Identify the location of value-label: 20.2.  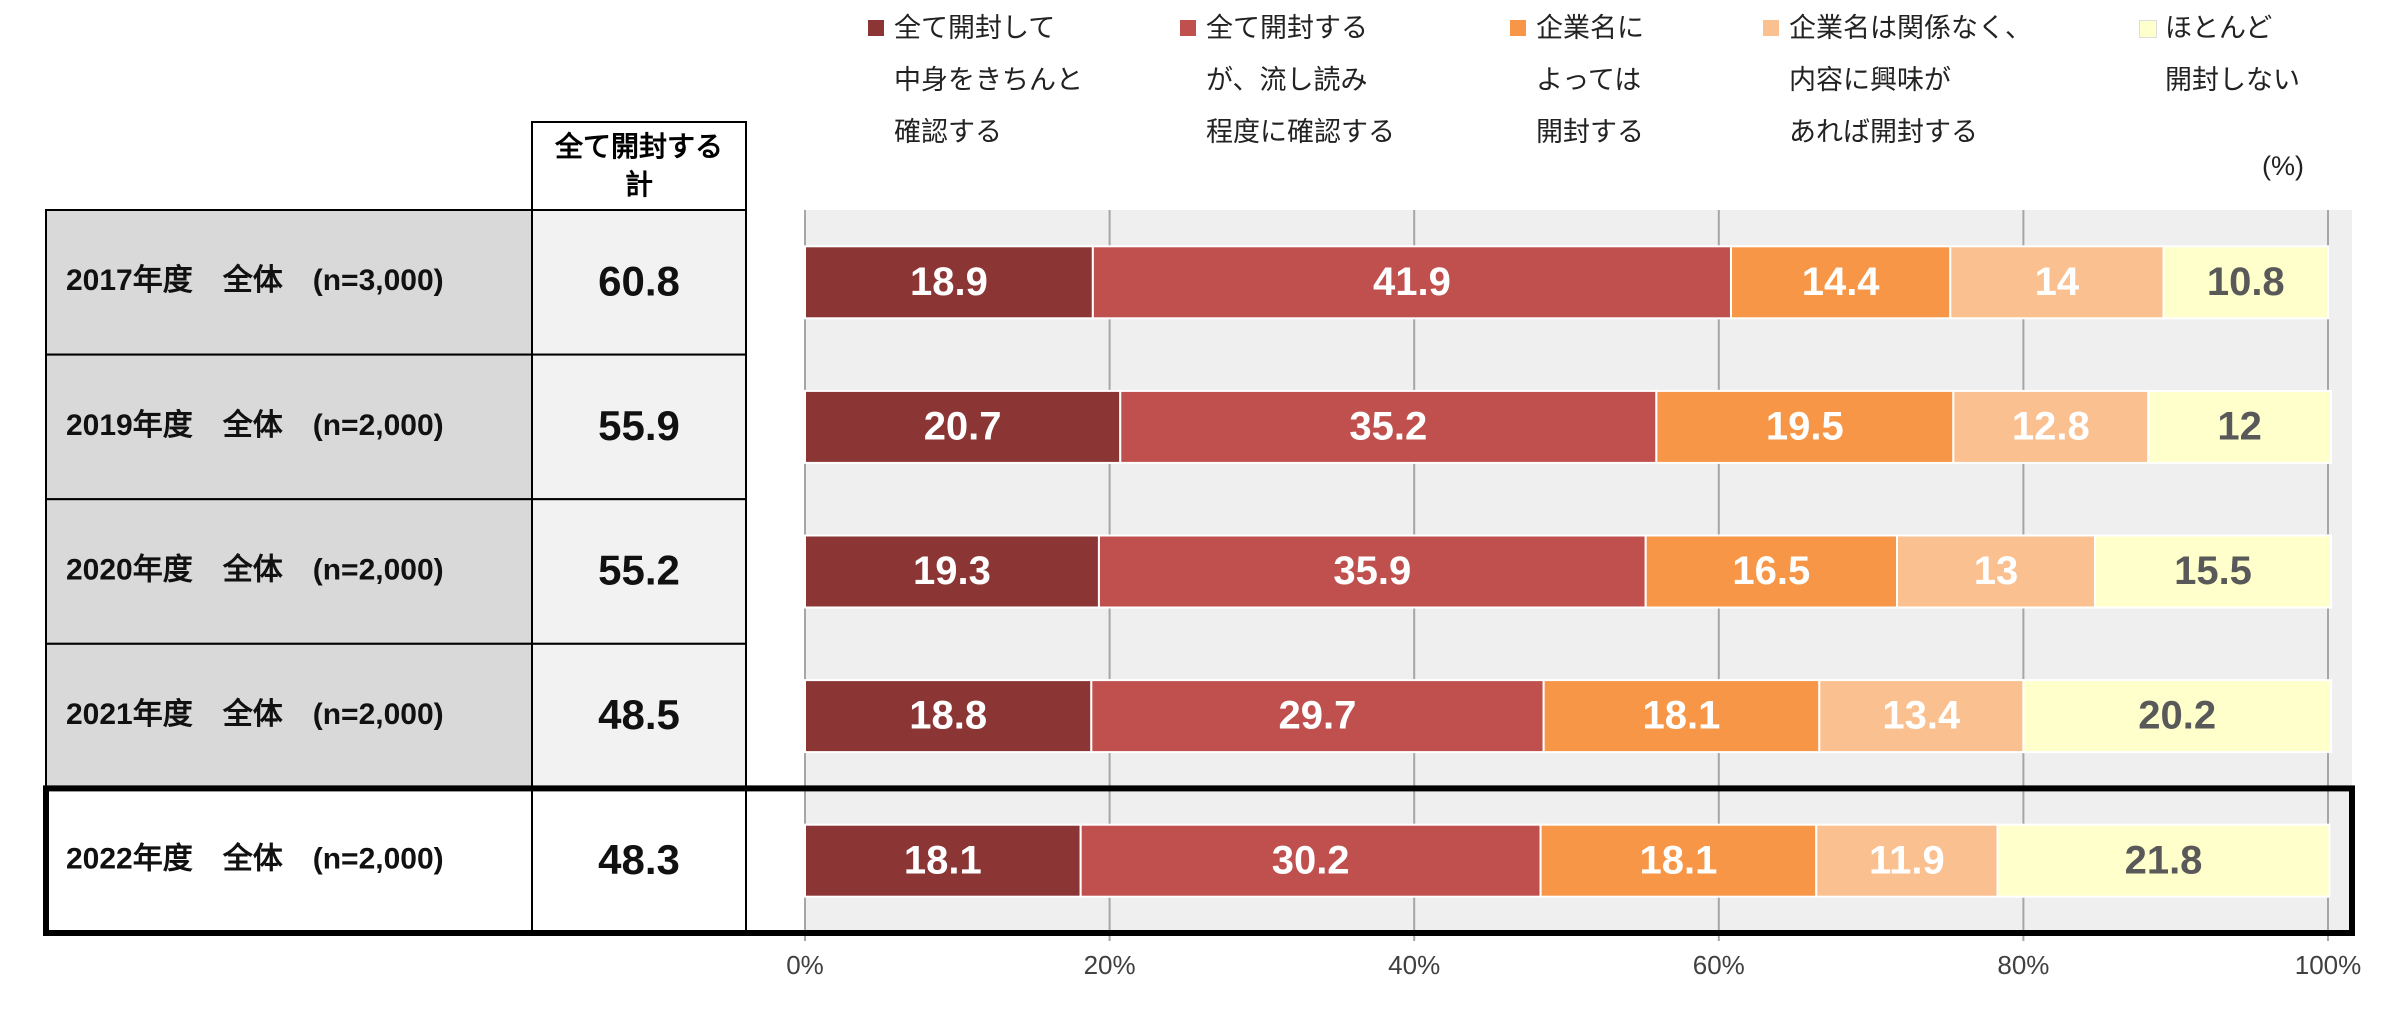
(2177, 716).